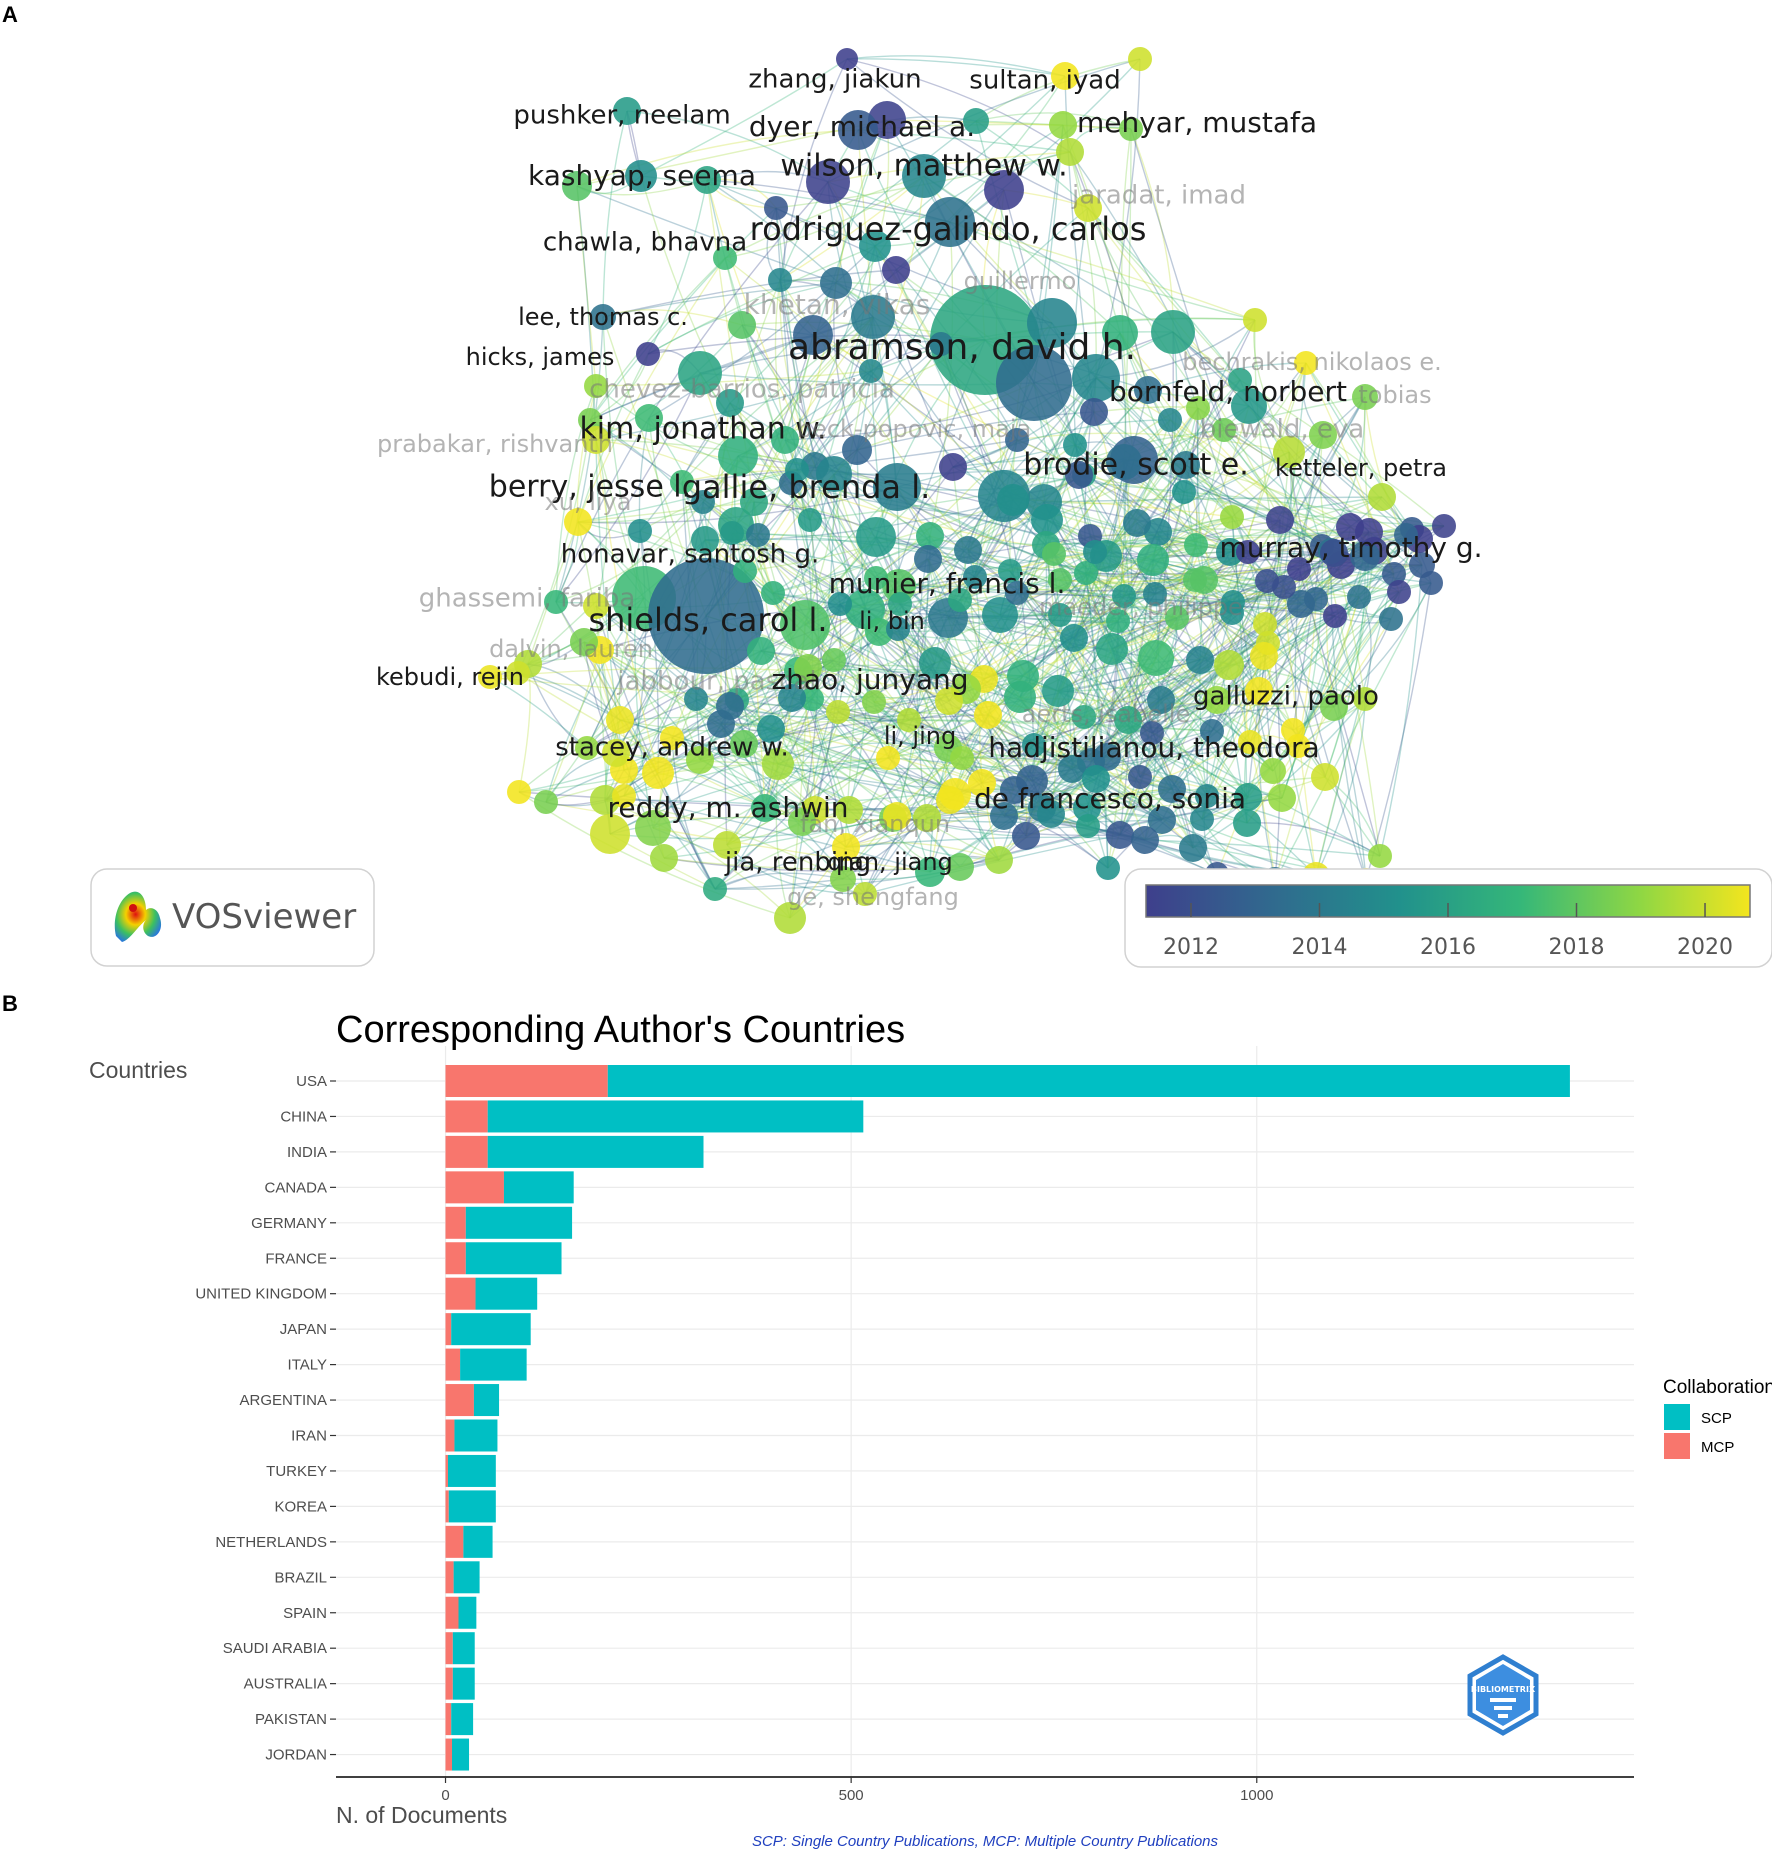  I want to click on author-label-hadjistilianou-theodora: hadjistilianou, theodora, so click(1153, 747).